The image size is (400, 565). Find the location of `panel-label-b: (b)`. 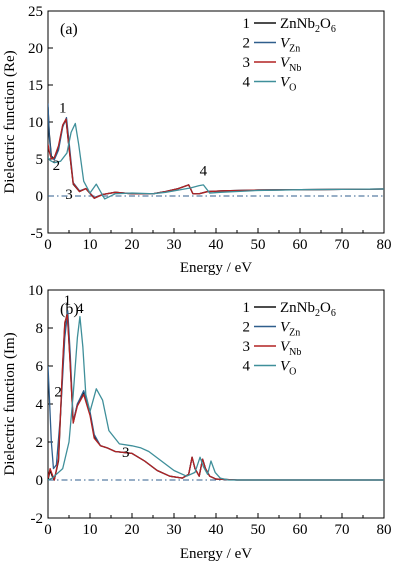

panel-label-b: (b) is located at coordinates (69, 309).